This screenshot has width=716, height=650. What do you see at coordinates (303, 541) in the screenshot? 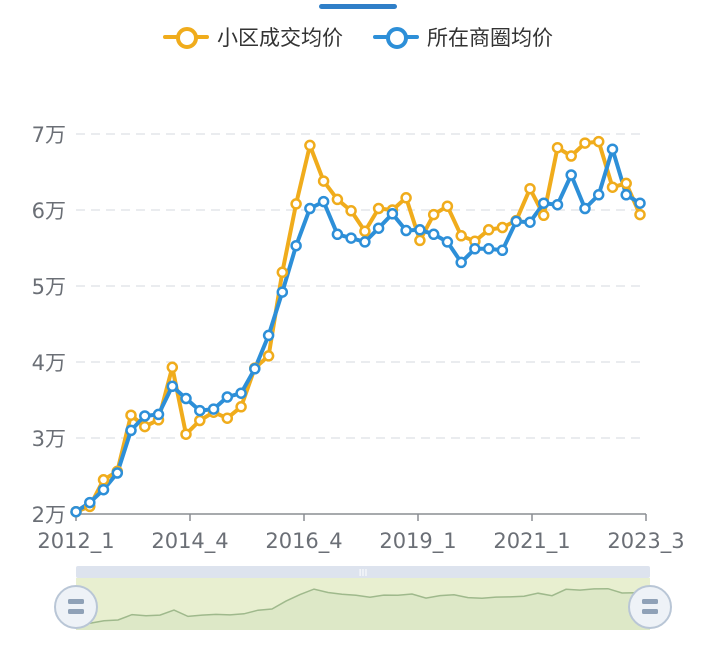
I see `x-tick-label: 2016_4` at bounding box center [303, 541].